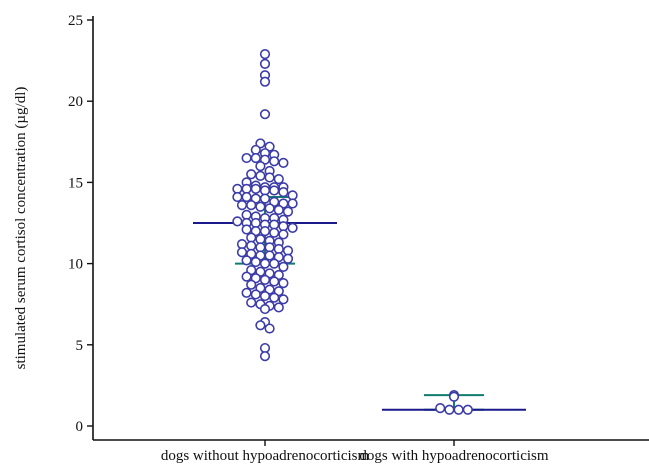  What do you see at coordinates (75, 183) in the screenshot?
I see `y-tick-label: 15` at bounding box center [75, 183].